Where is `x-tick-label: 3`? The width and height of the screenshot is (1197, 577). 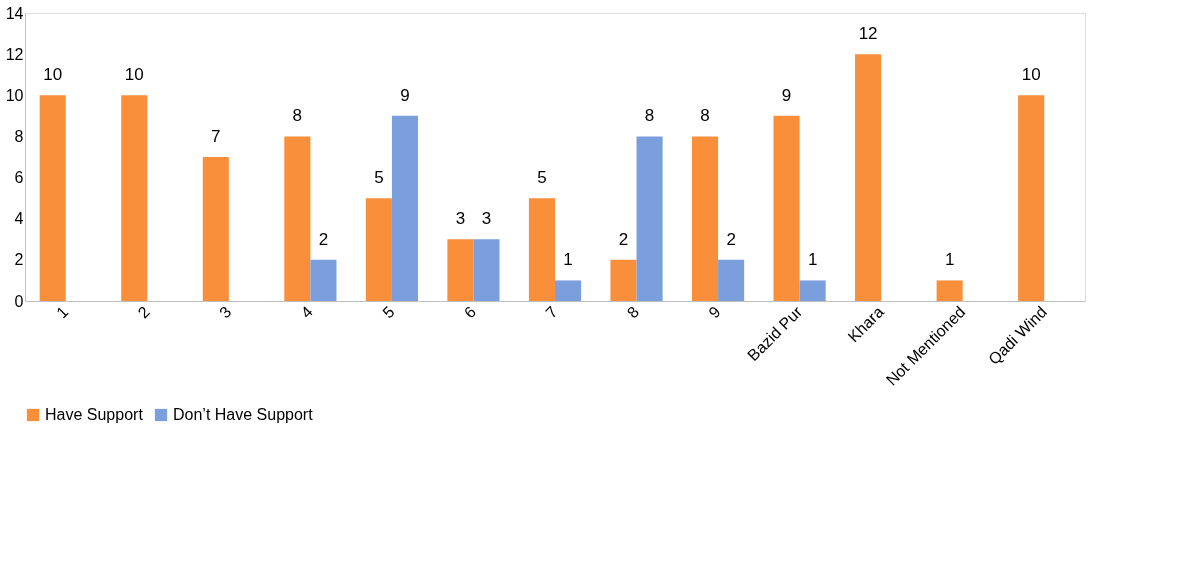
x-tick-label: 3 is located at coordinates (225, 312).